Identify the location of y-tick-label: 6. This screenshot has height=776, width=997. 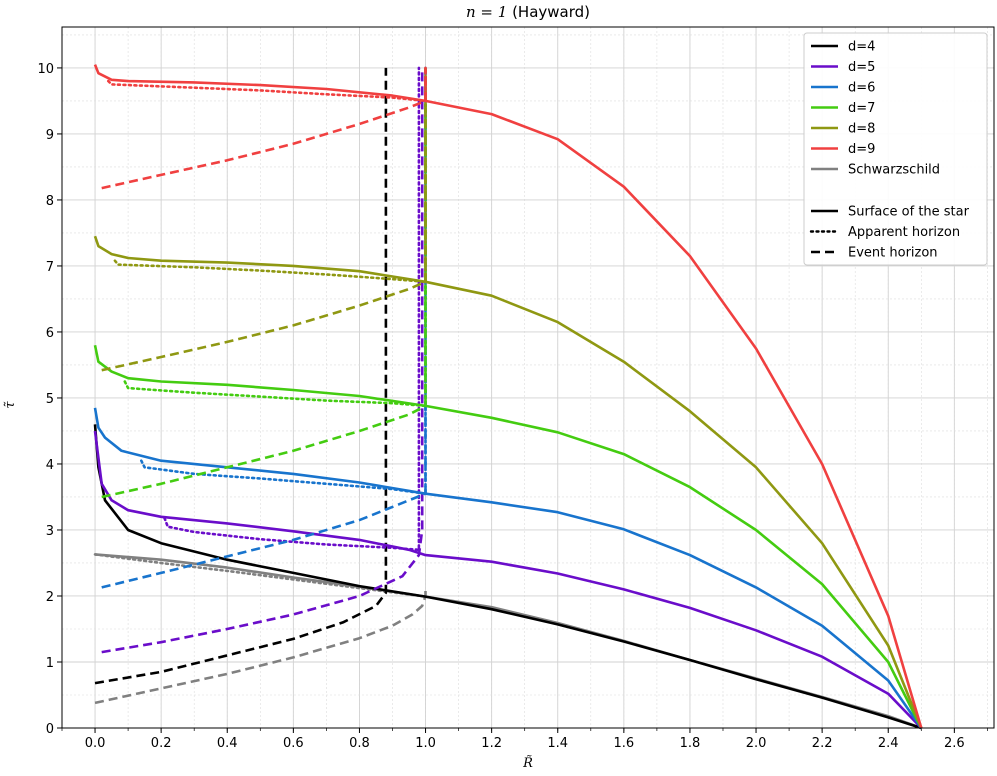
(50, 333).